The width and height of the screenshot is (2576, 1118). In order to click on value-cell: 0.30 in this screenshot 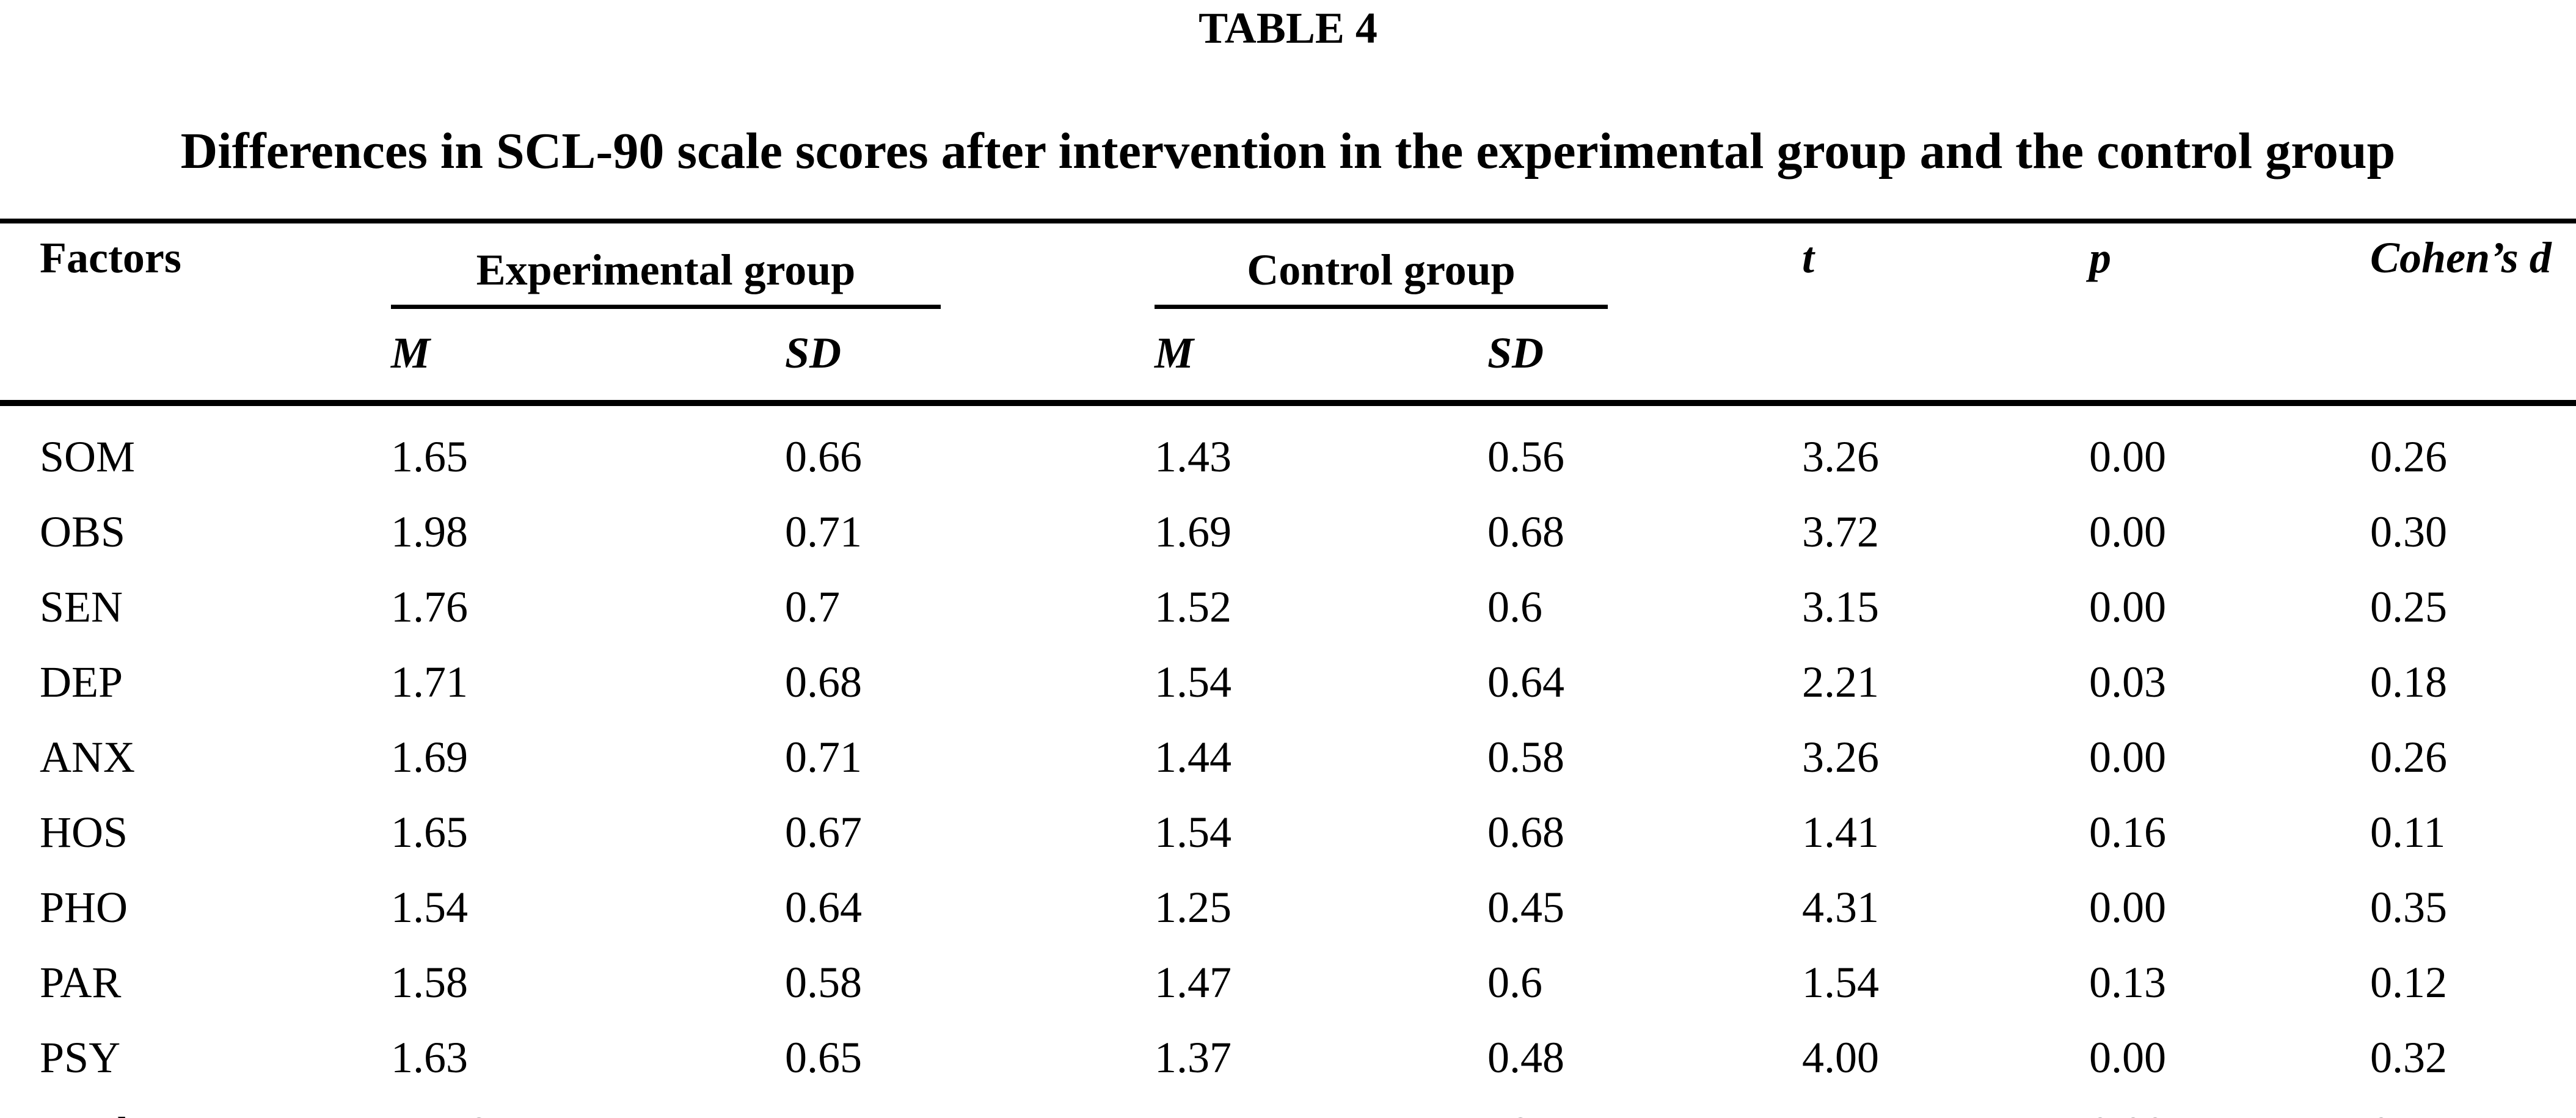, I will do `click(2409, 531)`.